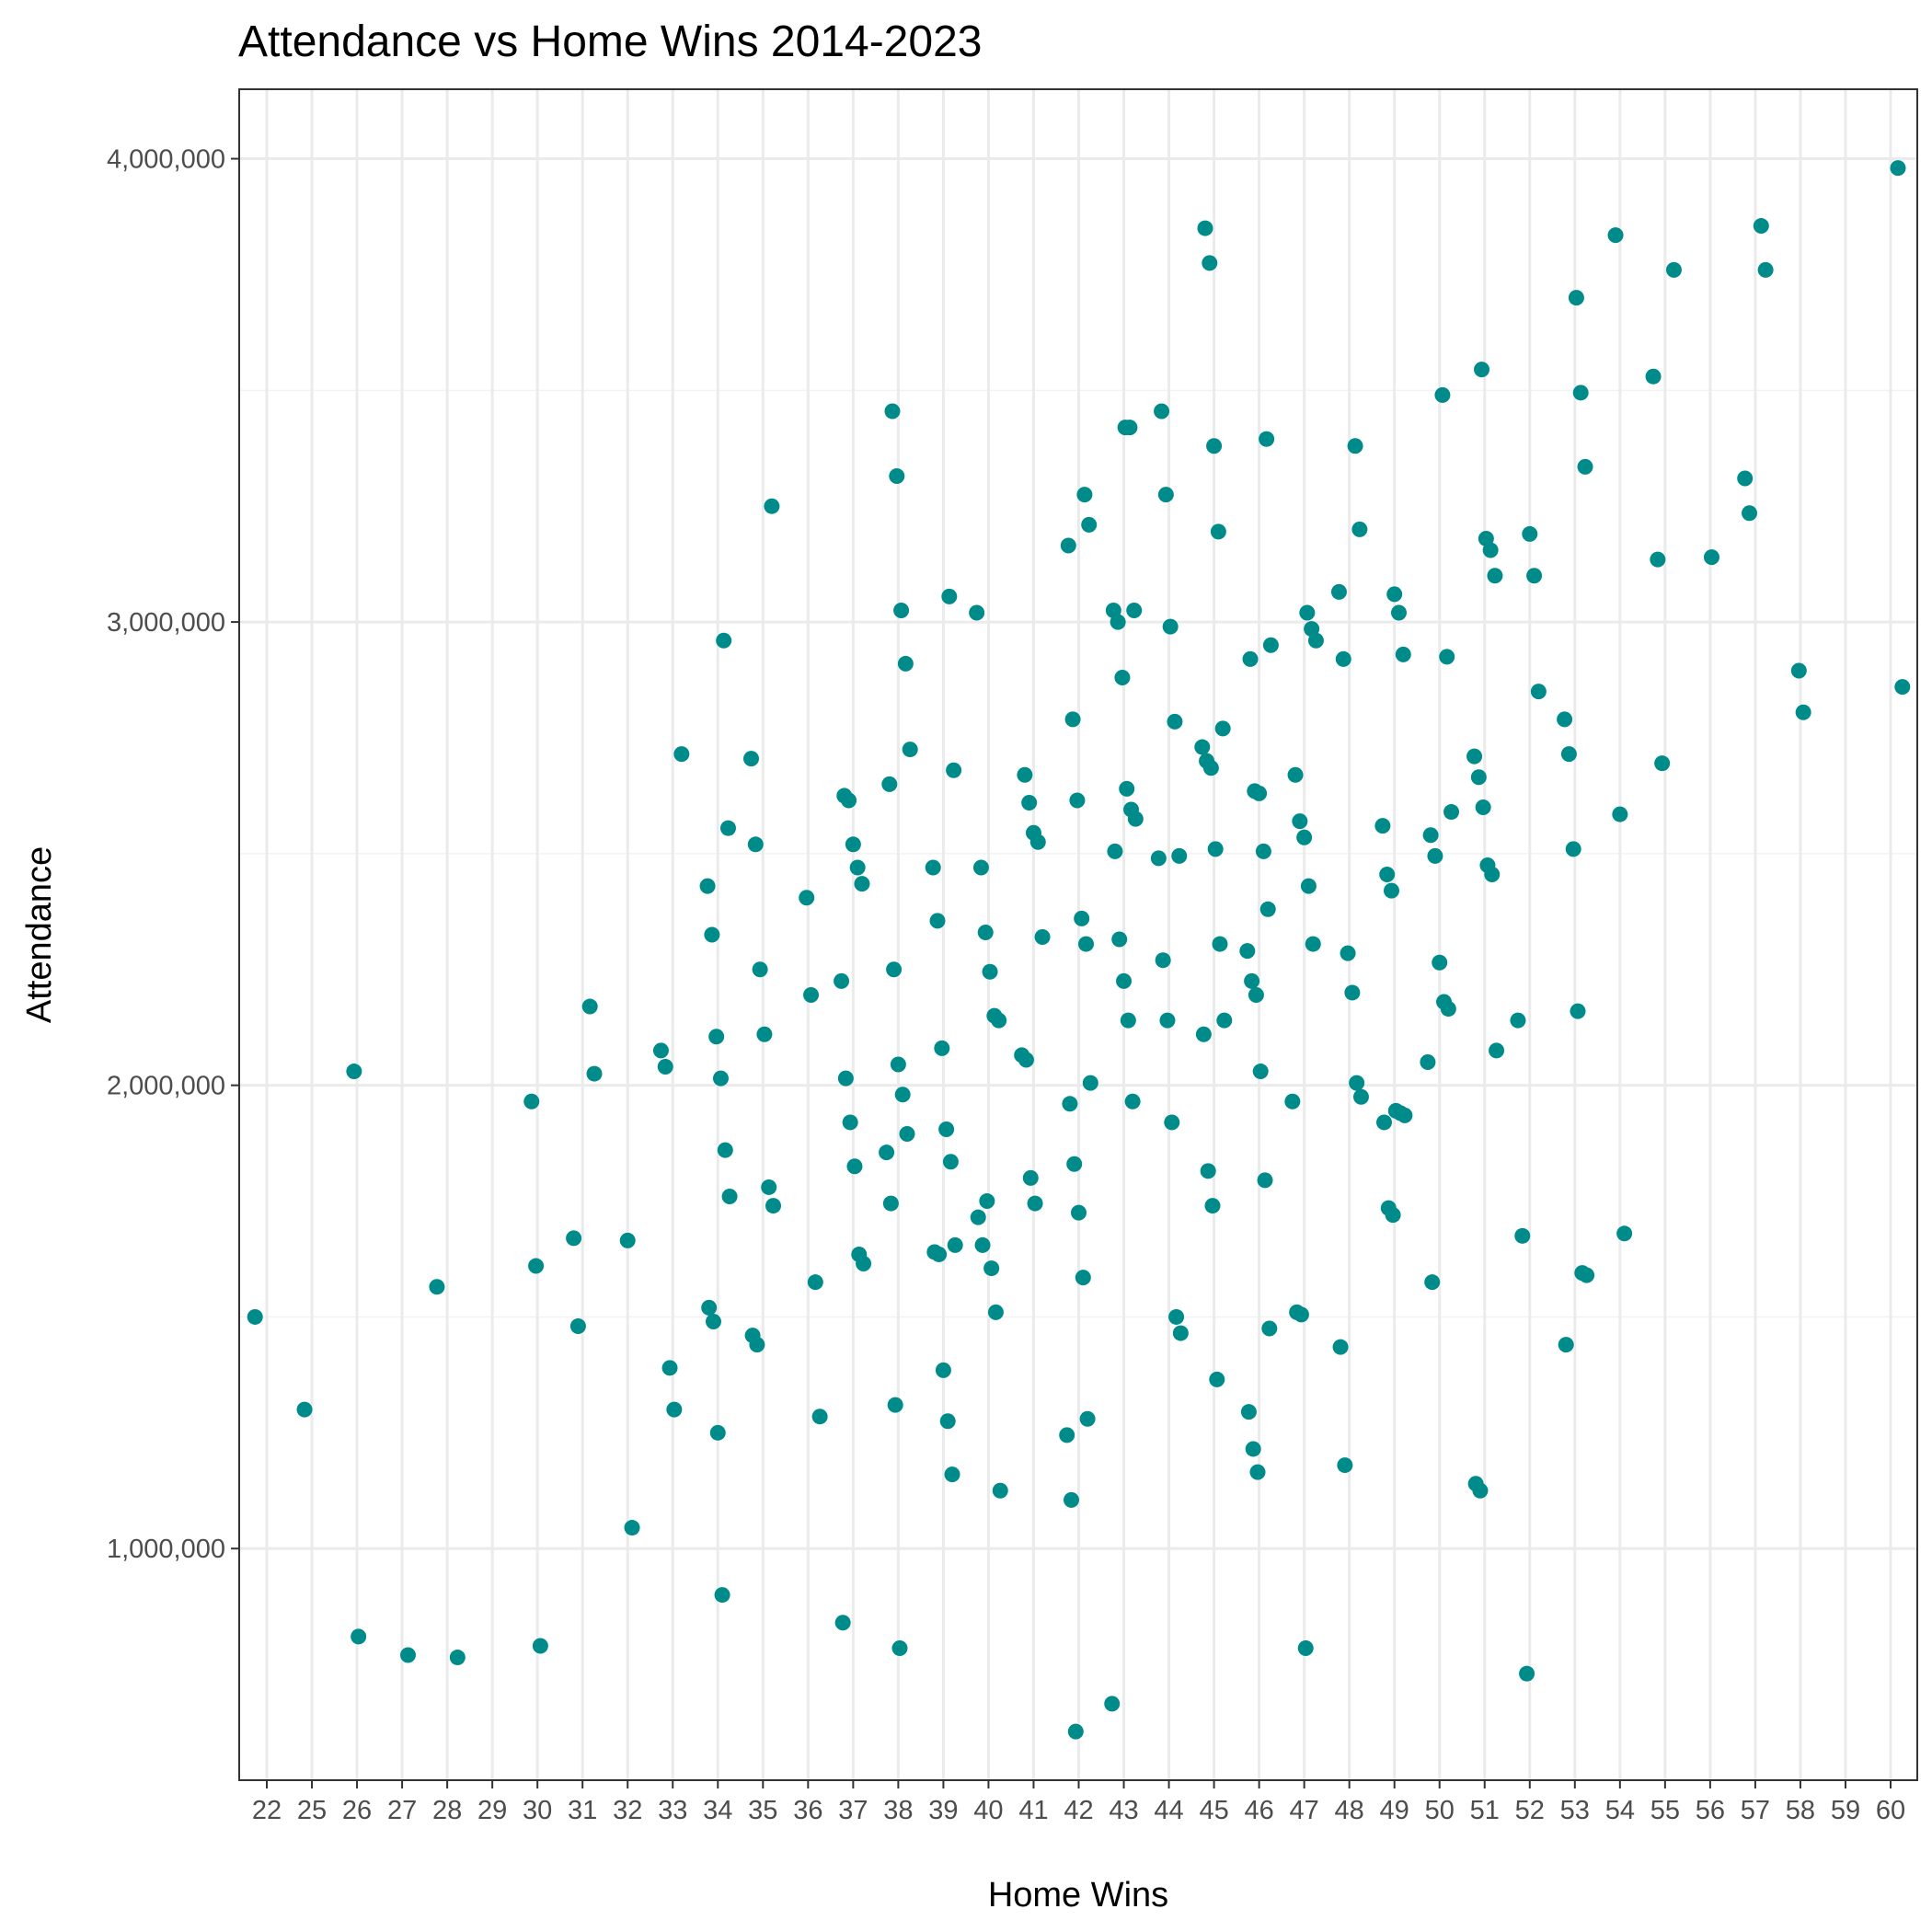  I want to click on x-tick-label: 38, so click(898, 1810).